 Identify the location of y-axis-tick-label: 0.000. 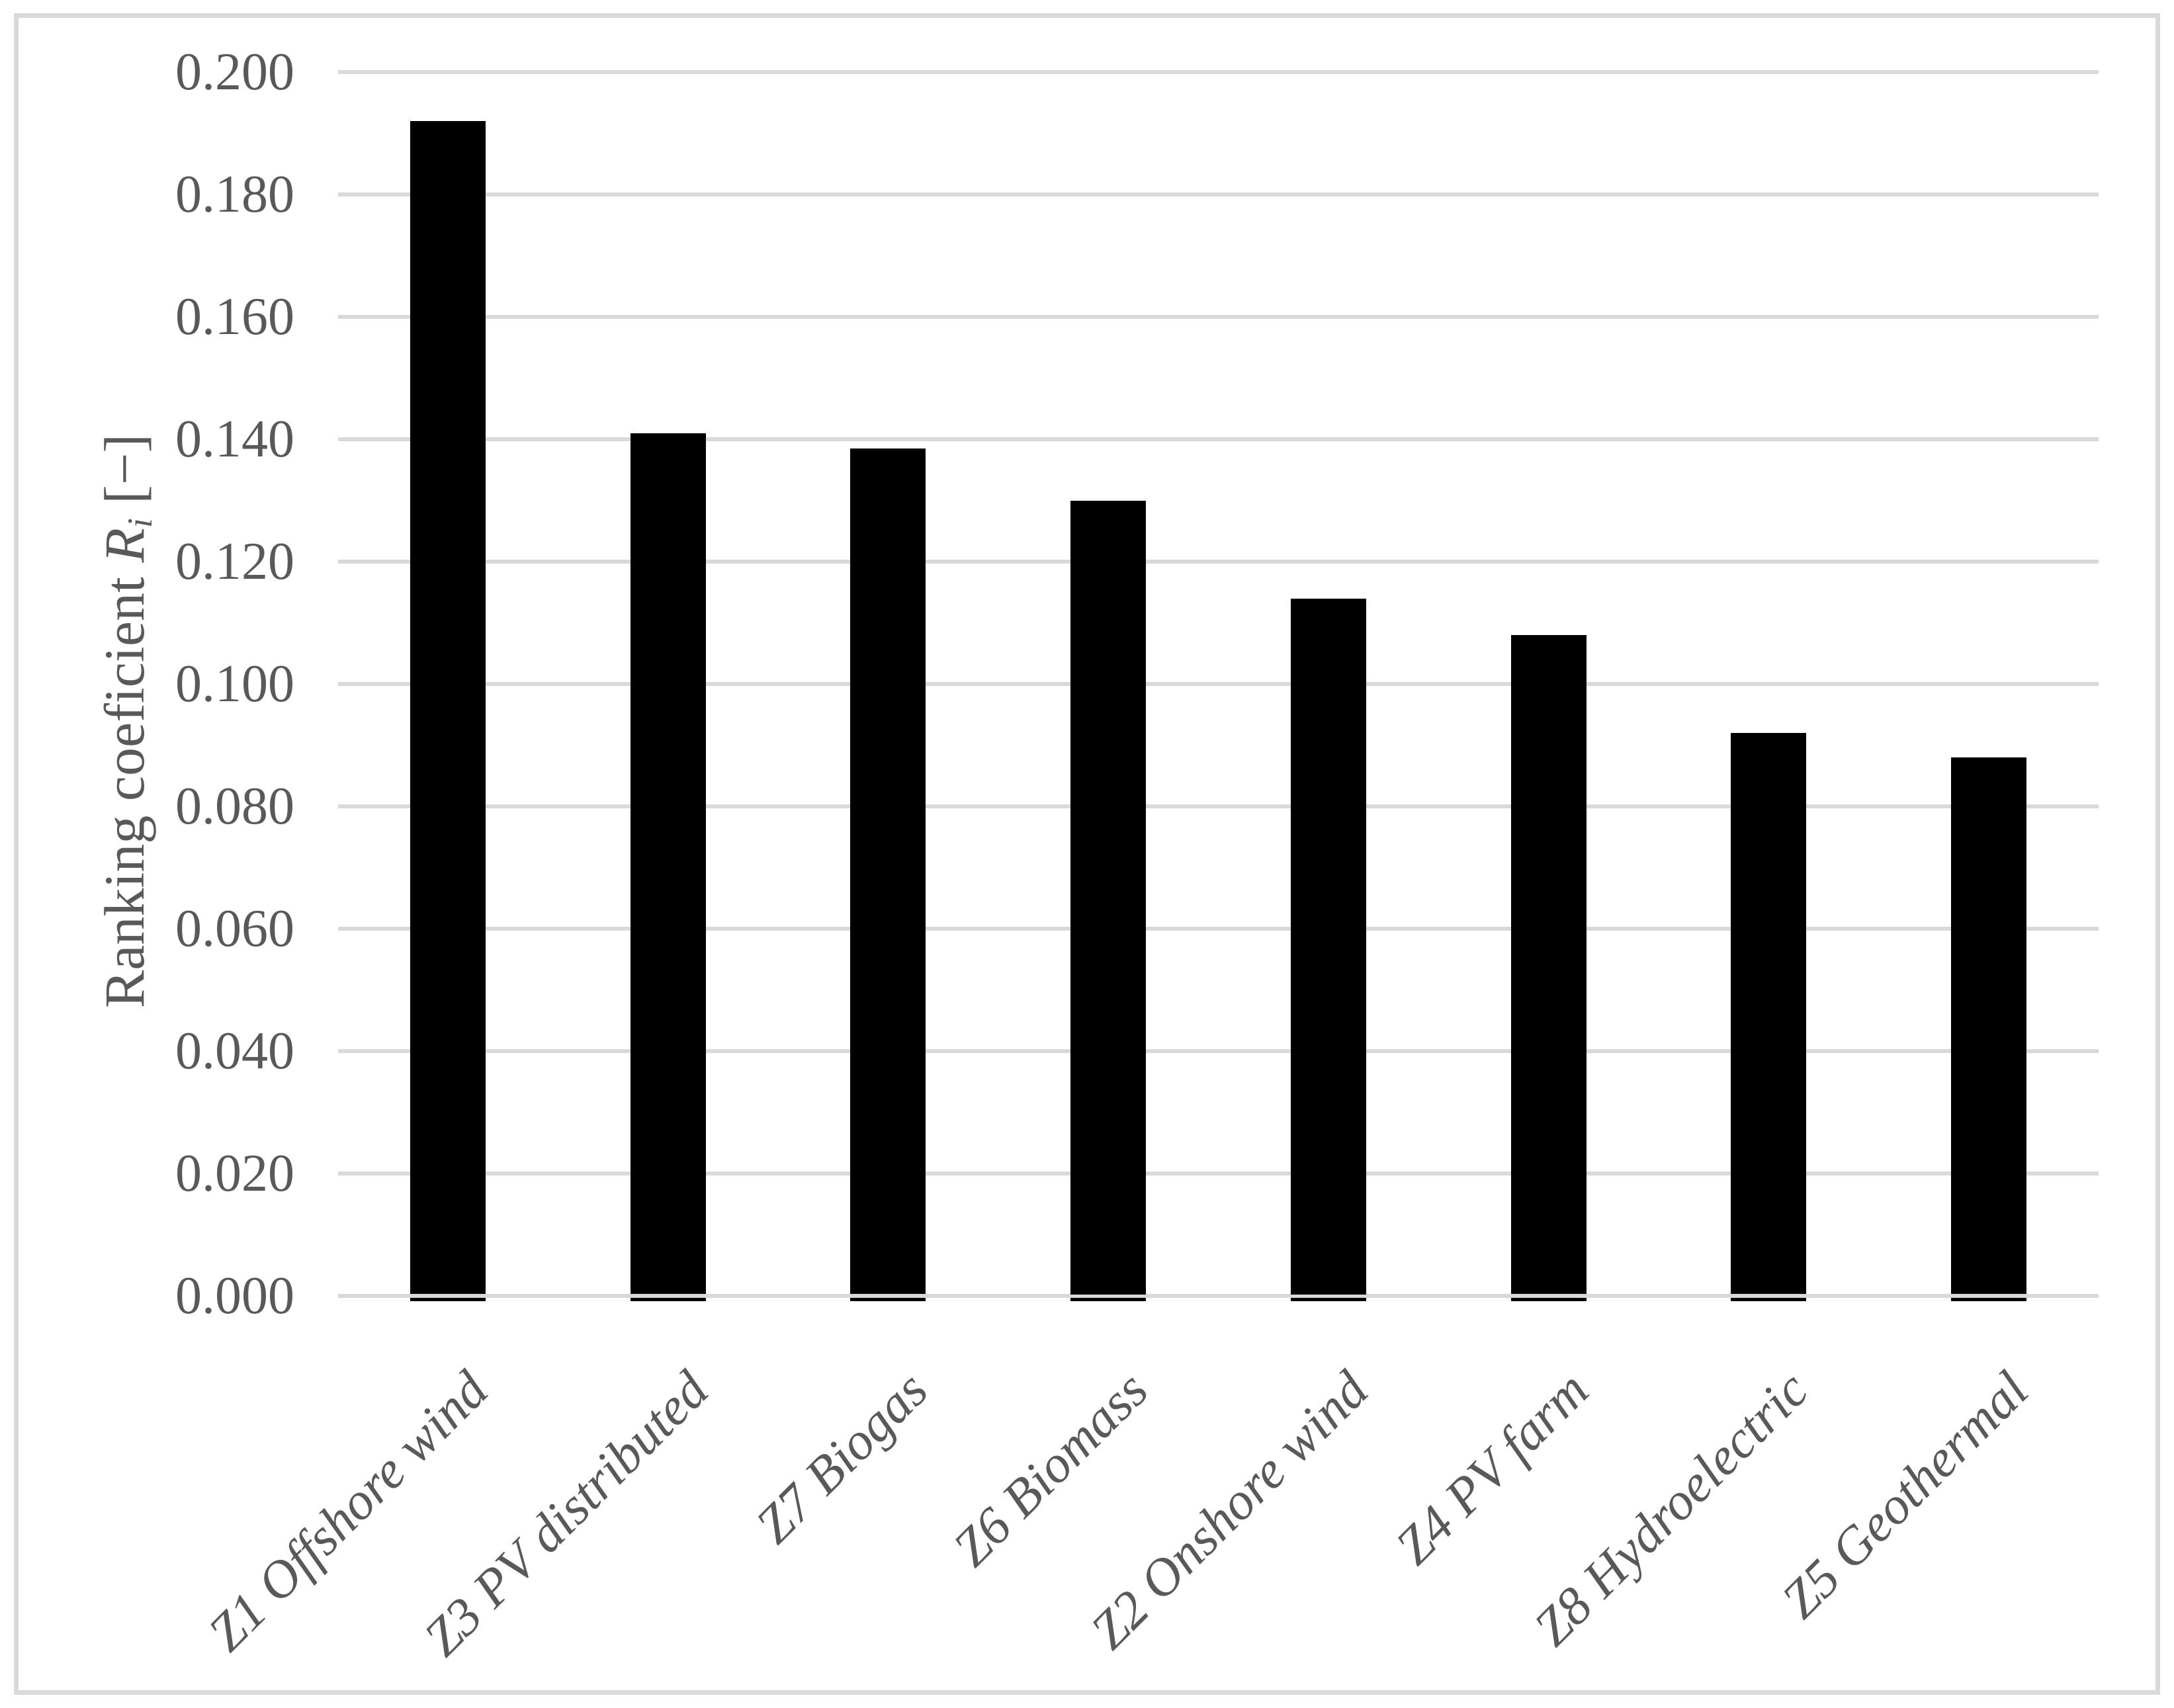
(235, 1296).